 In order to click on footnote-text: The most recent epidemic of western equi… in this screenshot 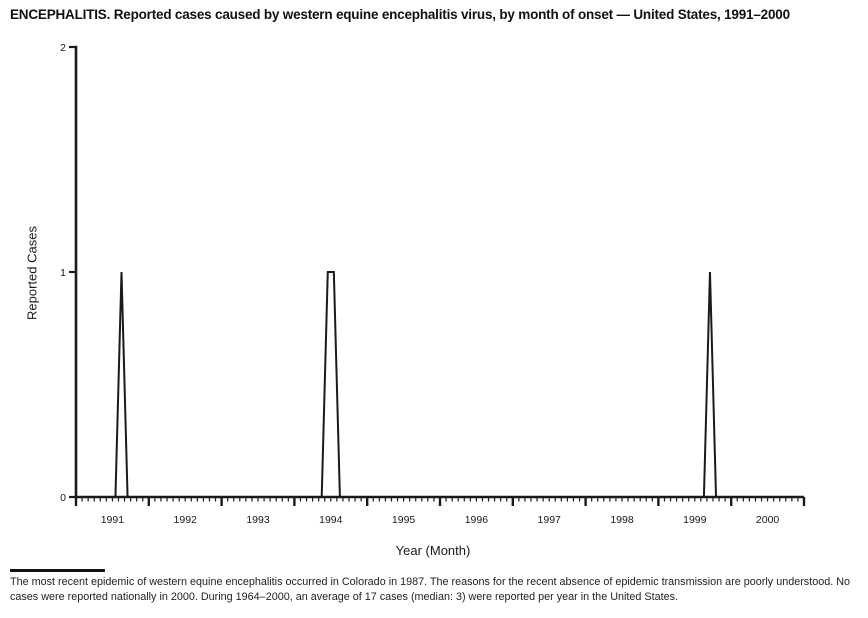, I will do `click(430, 589)`.